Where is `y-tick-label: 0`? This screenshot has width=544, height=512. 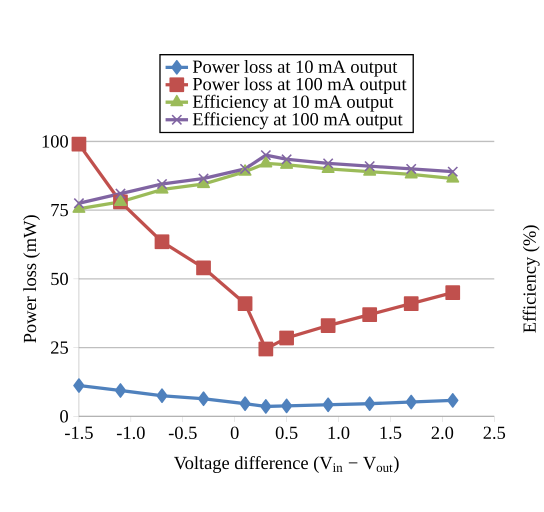 y-tick-label: 0 is located at coordinates (64, 416).